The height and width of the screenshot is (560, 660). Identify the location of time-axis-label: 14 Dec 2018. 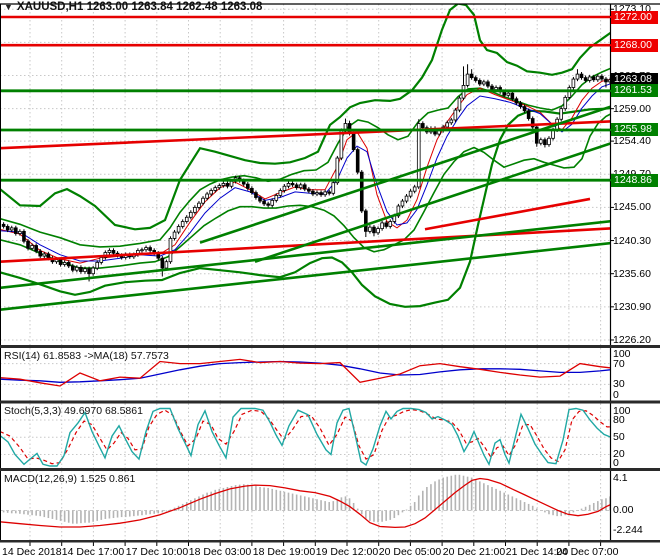
(32, 552).